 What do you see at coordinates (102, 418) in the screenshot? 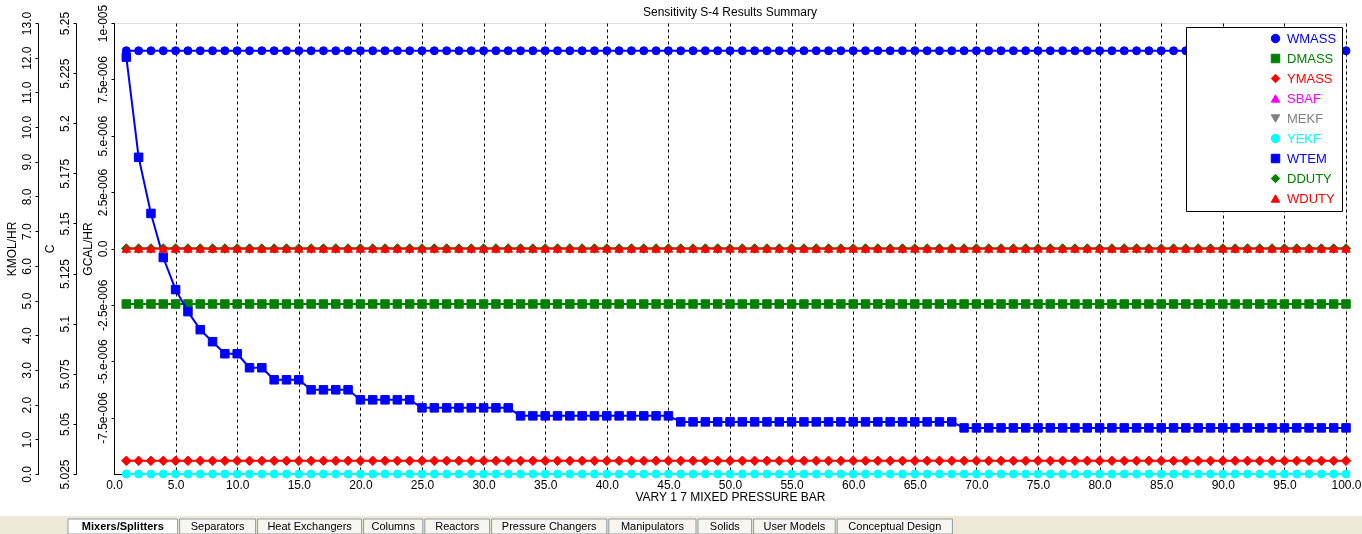
I see `y3-tick-label: -7.5e-006` at bounding box center [102, 418].